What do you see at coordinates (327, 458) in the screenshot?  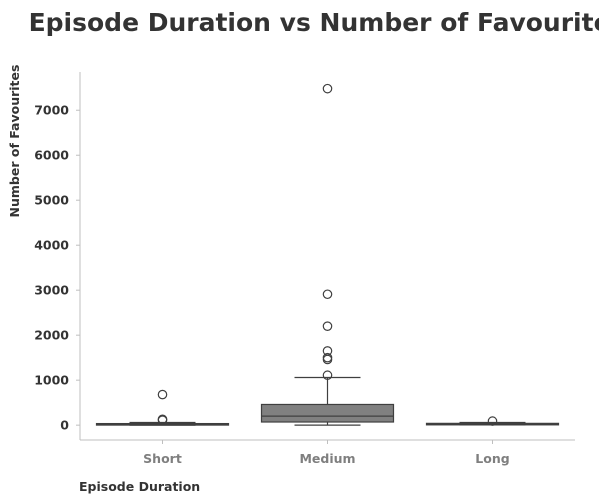 I see `x-tick-label: Medium` at bounding box center [327, 458].